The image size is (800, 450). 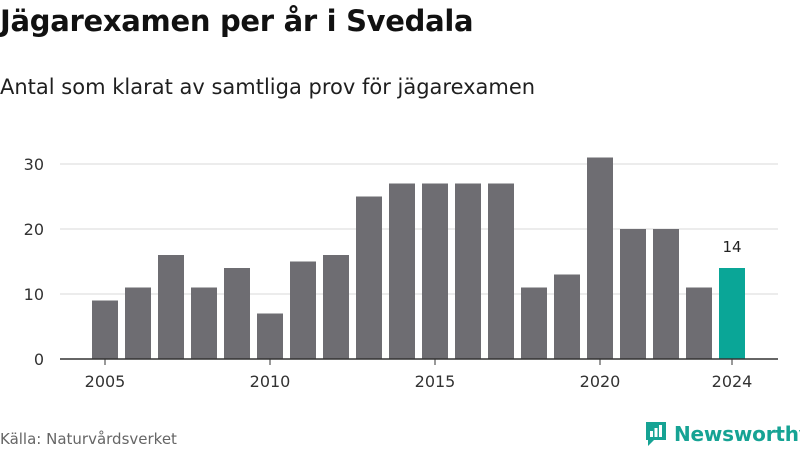 I want to click on bar-2022, so click(x=666, y=294).